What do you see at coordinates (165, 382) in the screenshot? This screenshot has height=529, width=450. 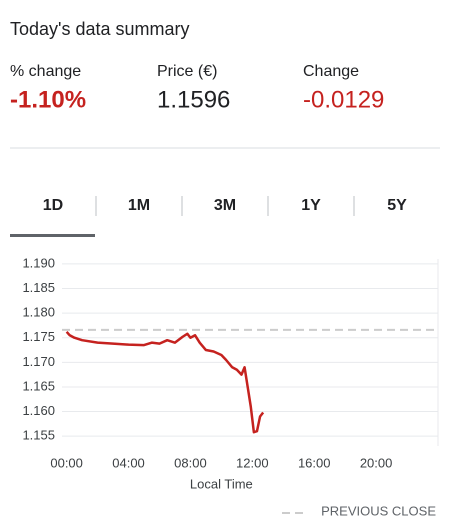 I see `price-line` at bounding box center [165, 382].